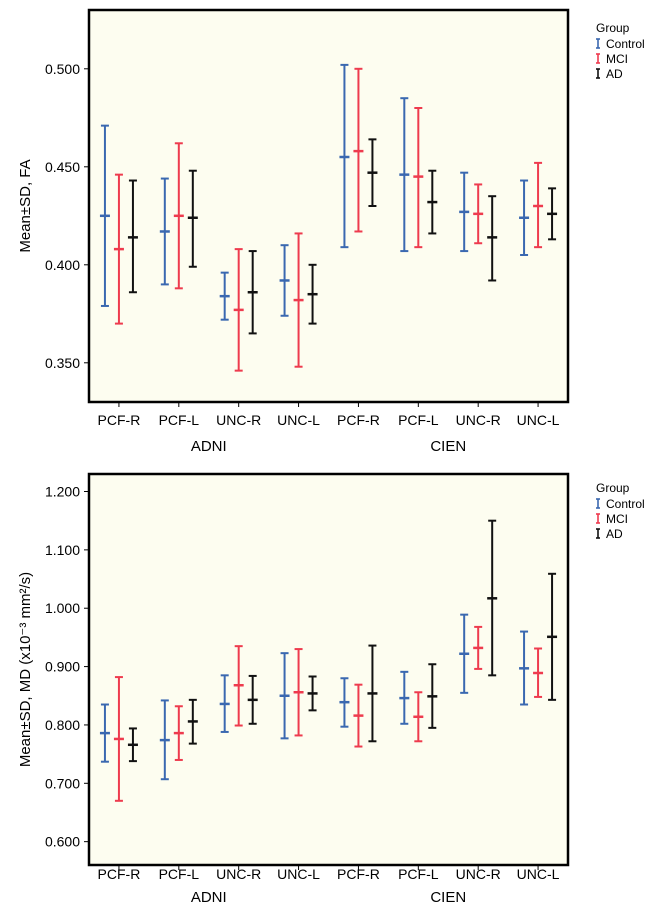  What do you see at coordinates (62, 69) in the screenshot?
I see `y-tick-label: 0.500` at bounding box center [62, 69].